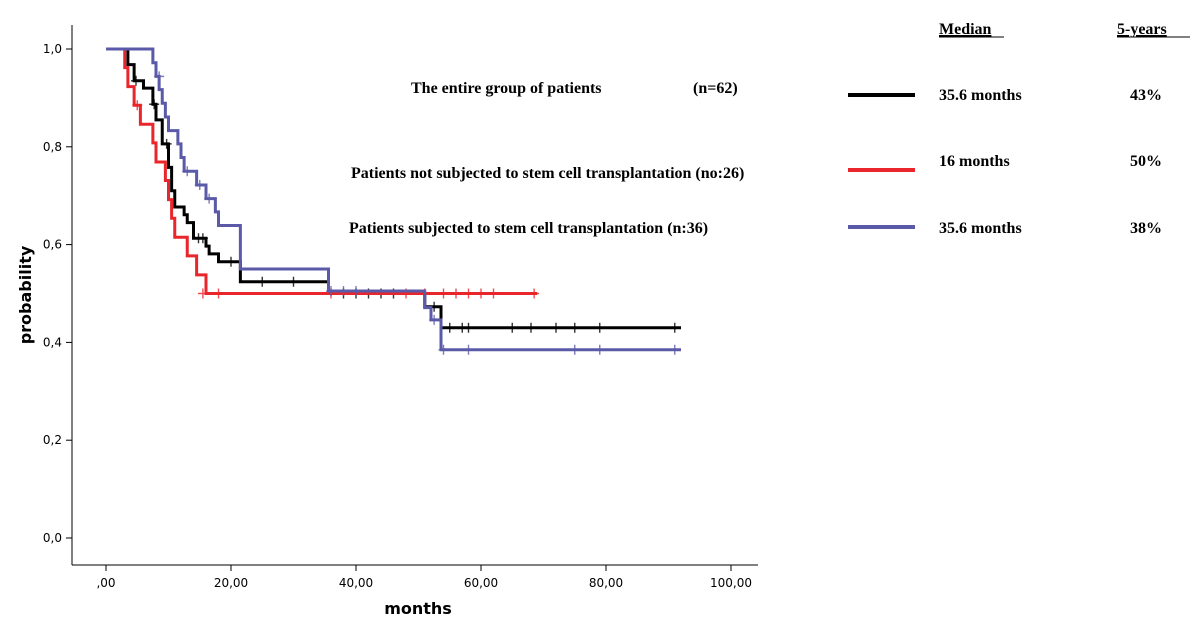  I want to click on legend-median-entire: 35.6 months, so click(980, 95).